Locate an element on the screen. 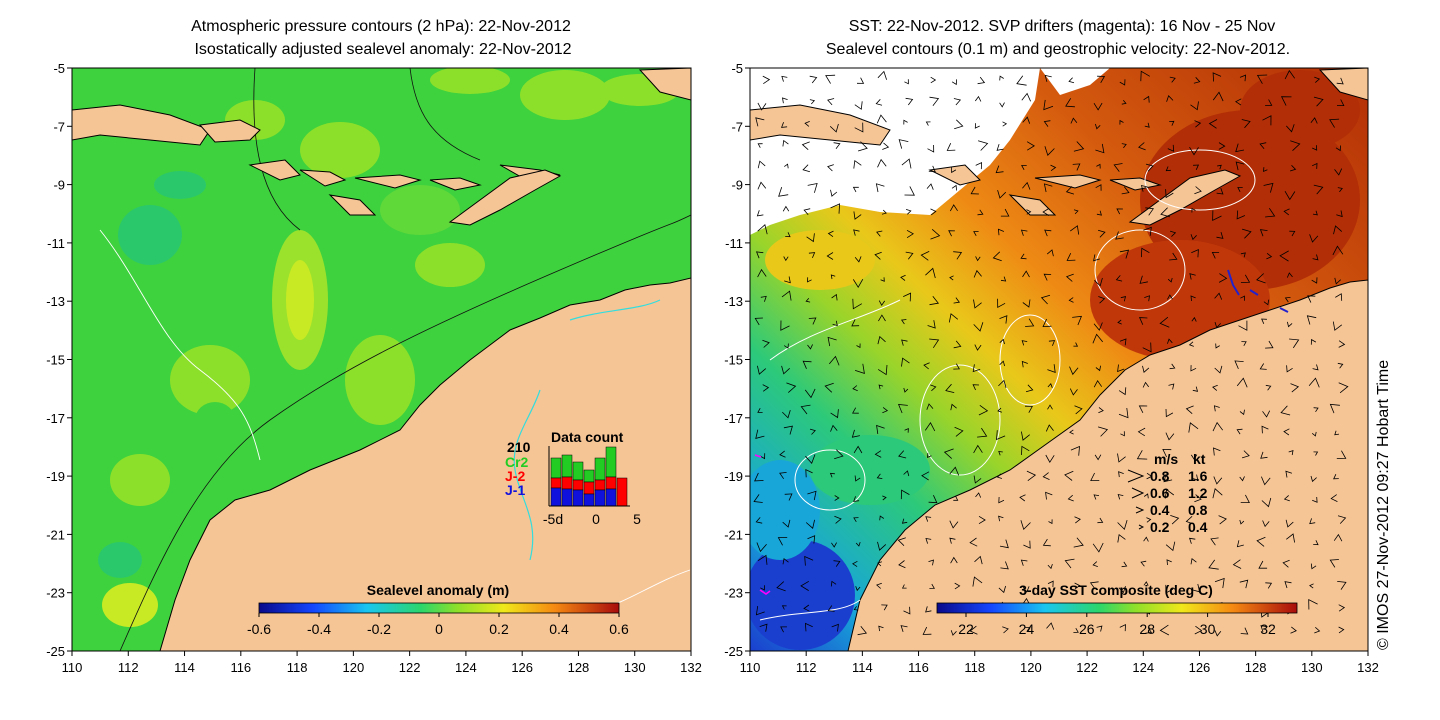  right-x-axis-label-9: 128 is located at coordinates (1256, 667).